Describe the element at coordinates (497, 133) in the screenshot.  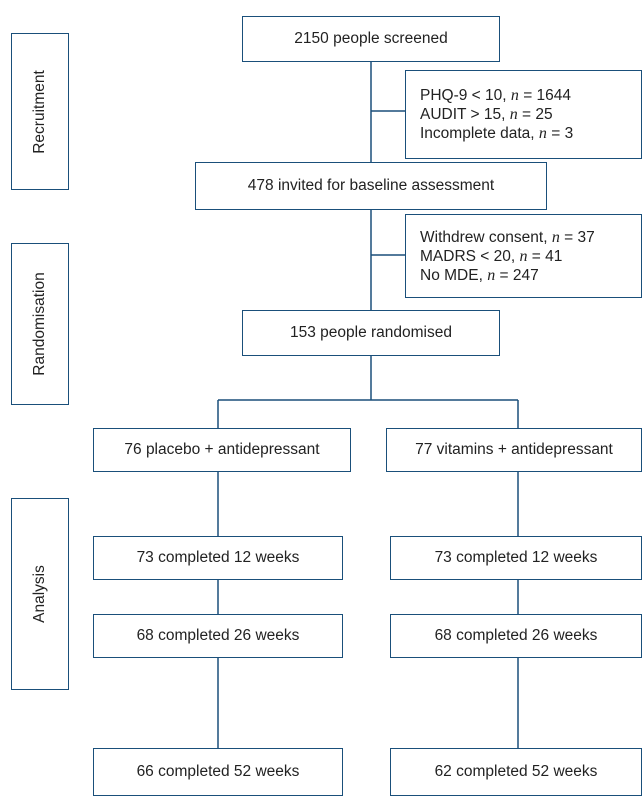
I see `exclusion-line: Incomplete data, n = 3` at that location.